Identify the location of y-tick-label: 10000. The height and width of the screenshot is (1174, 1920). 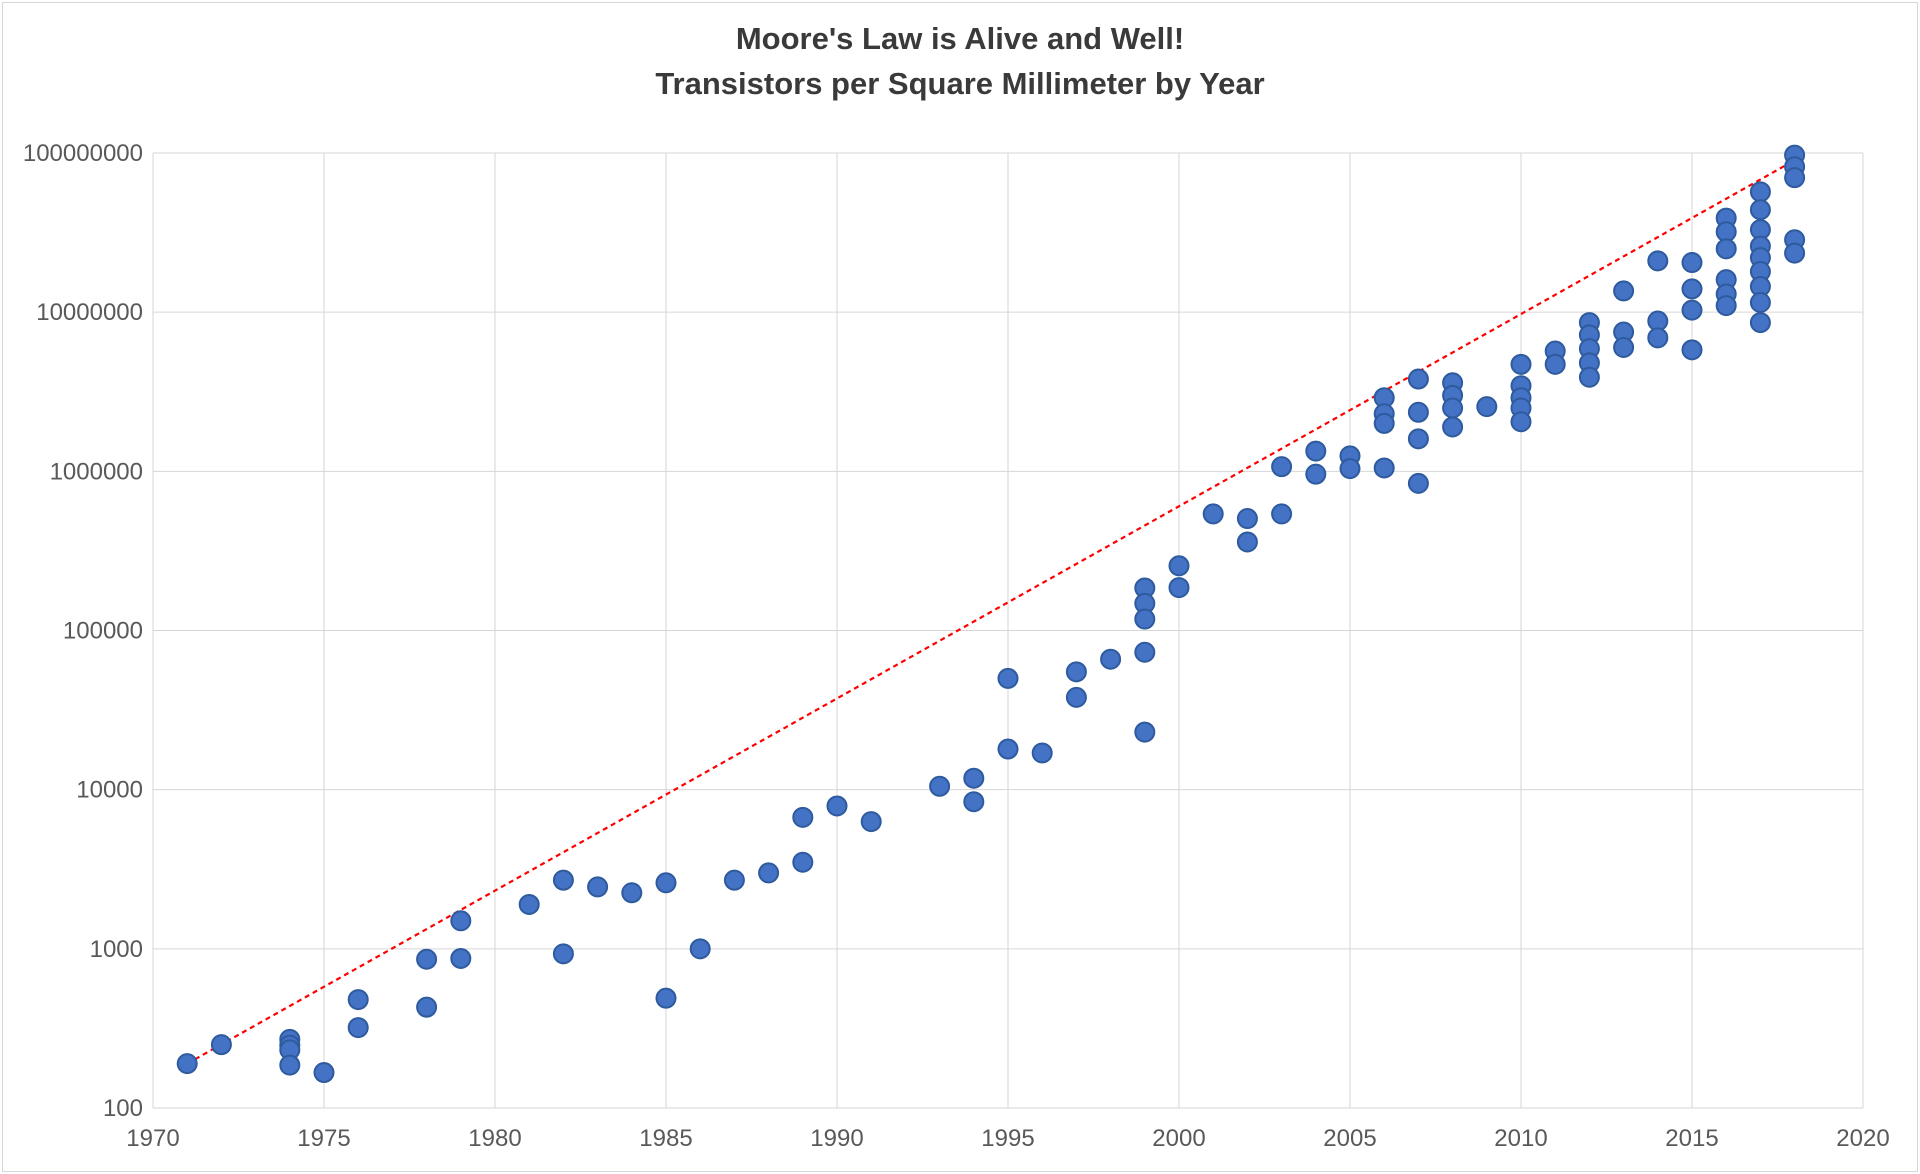
(109, 790).